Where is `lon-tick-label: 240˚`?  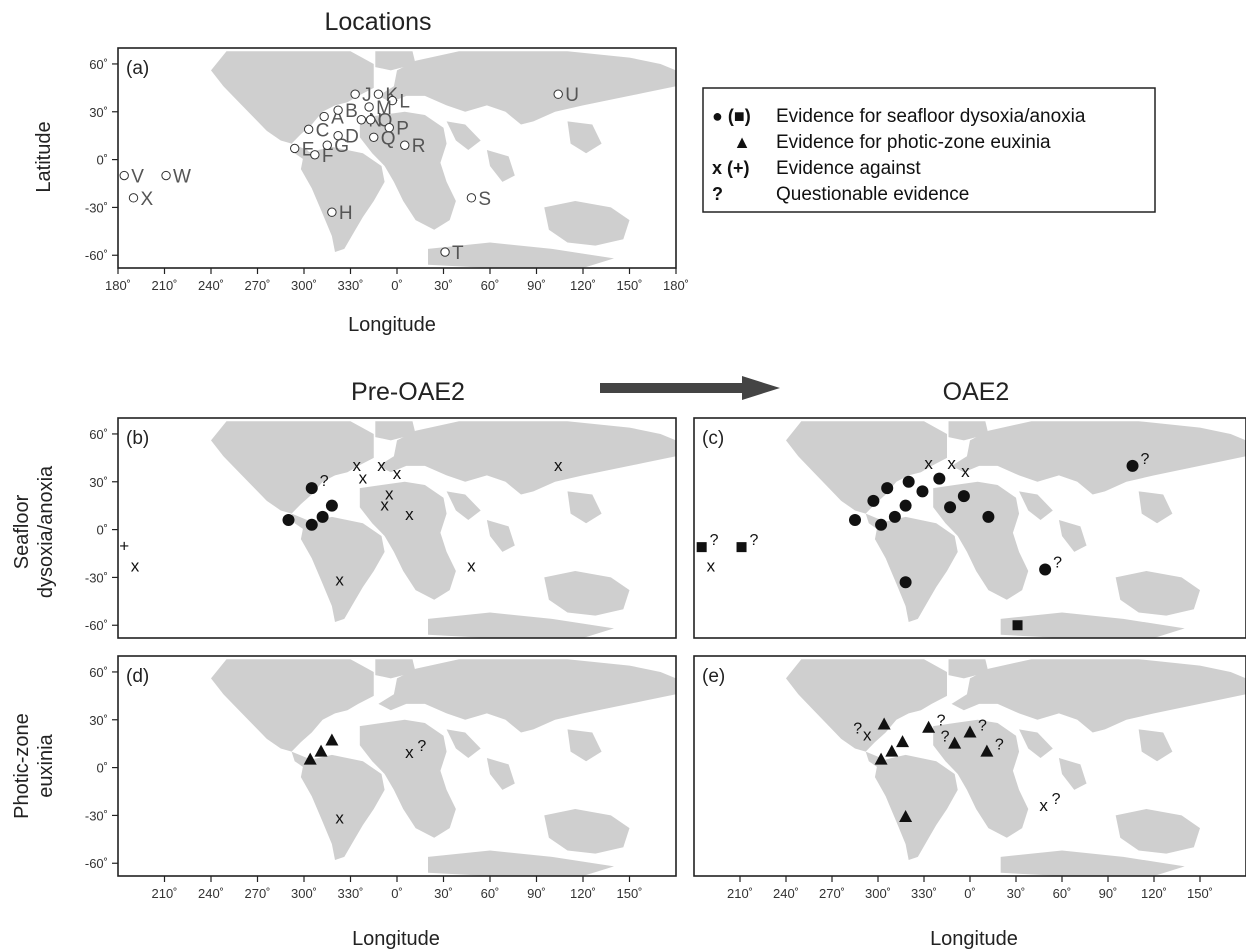 lon-tick-label: 240˚ is located at coordinates (211, 285).